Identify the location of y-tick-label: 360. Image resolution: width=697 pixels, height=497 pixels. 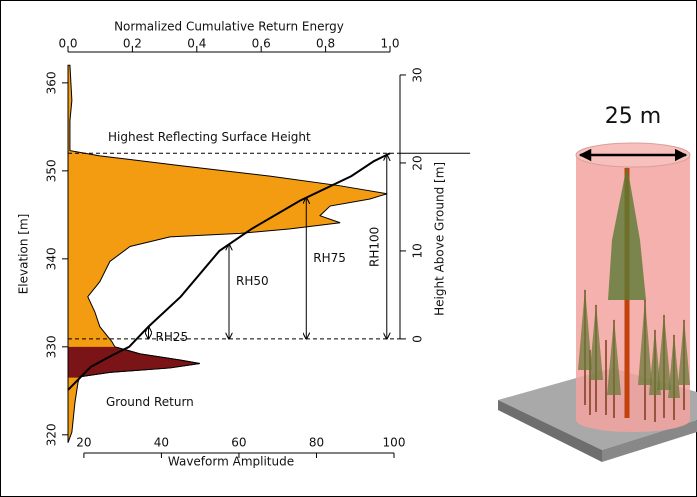
(52, 82).